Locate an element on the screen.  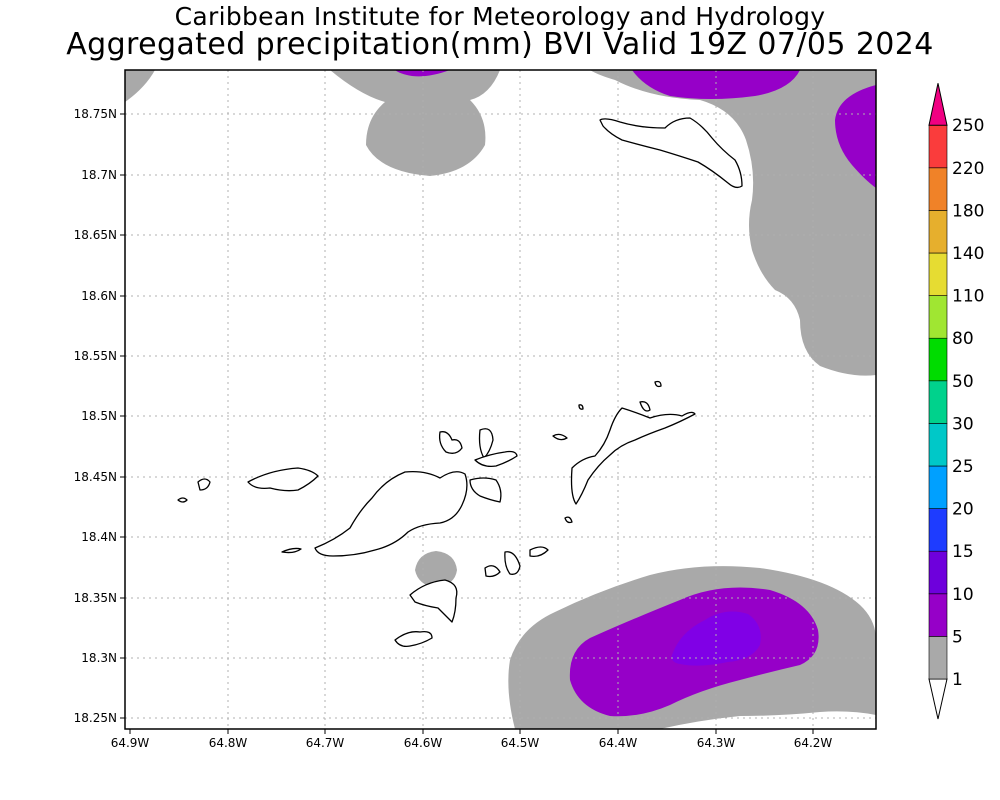
island-guana is located at coordinates (450, 442).